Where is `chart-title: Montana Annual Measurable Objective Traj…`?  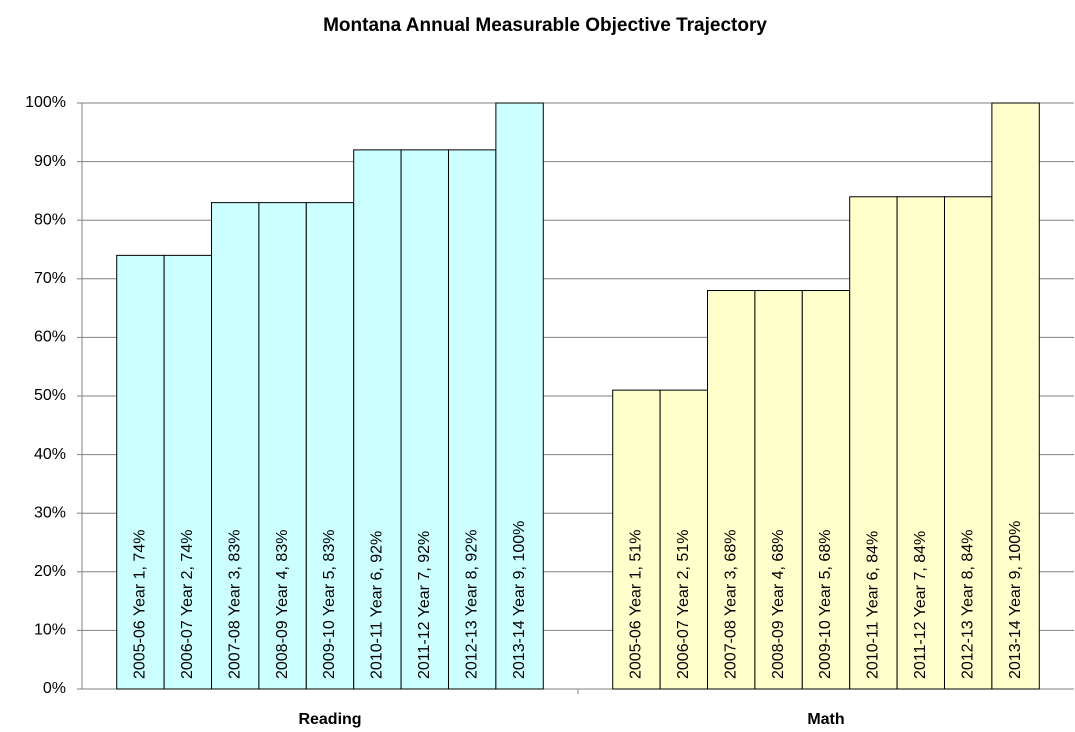
chart-title: Montana Annual Measurable Objective Traj… is located at coordinates (545, 25).